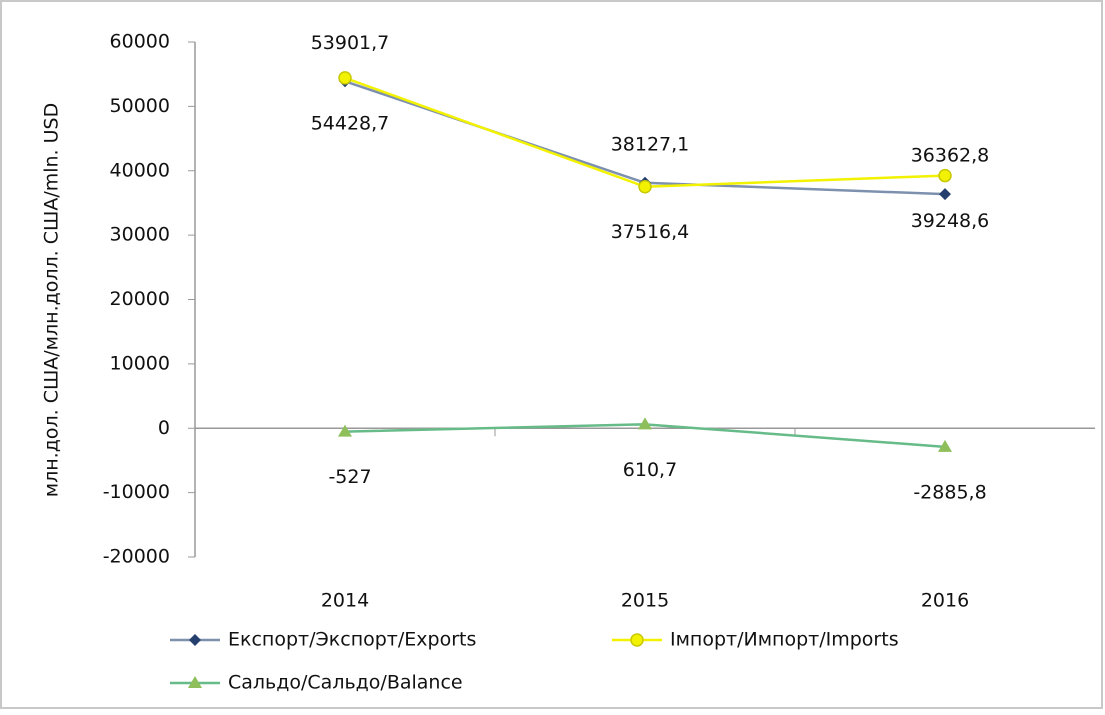 The image size is (1105, 715). I want to click on y-tick-label: 50000, so click(140, 106).